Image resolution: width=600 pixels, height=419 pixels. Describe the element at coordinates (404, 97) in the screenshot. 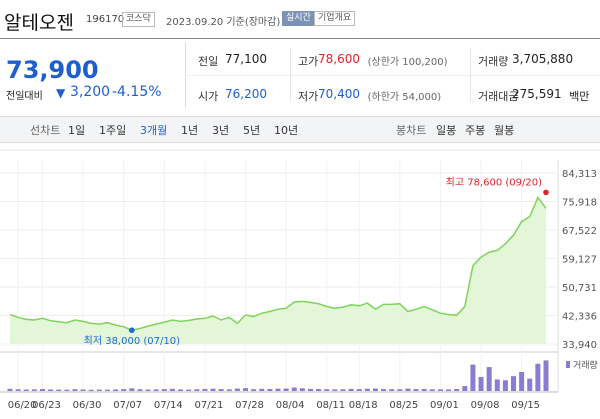

I see `stat-note: (하한가 54,000)` at that location.